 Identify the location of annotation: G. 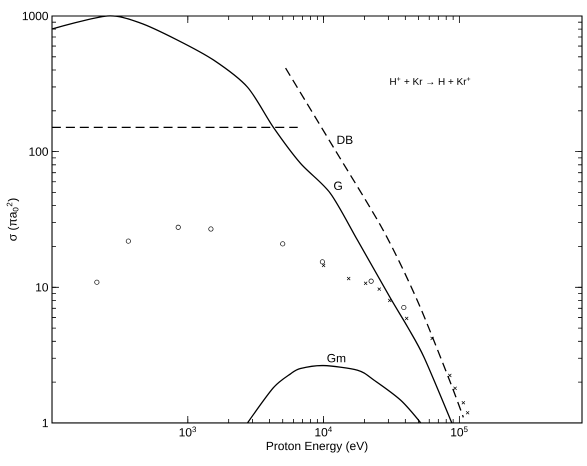
(338, 186).